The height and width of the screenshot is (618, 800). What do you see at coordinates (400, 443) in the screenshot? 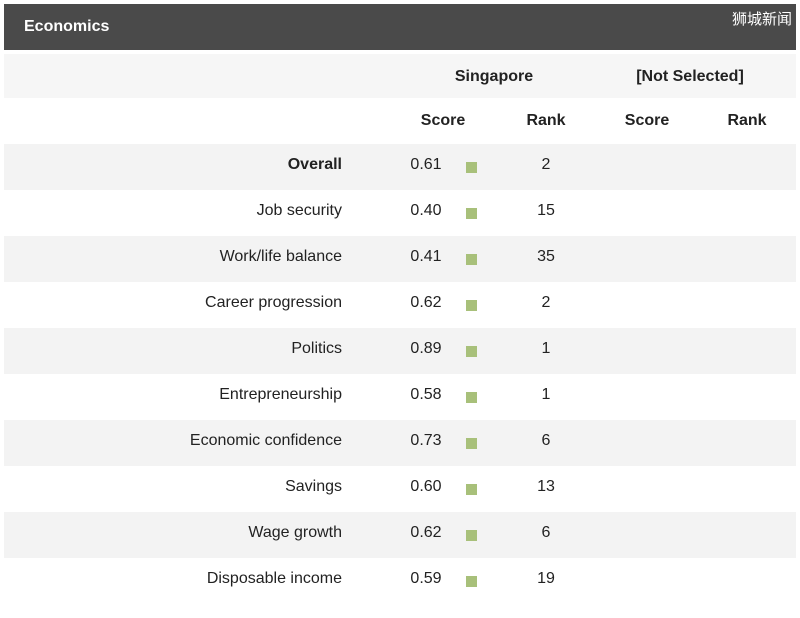
I see `table-row: Economic confidence 0.73 6` at bounding box center [400, 443].